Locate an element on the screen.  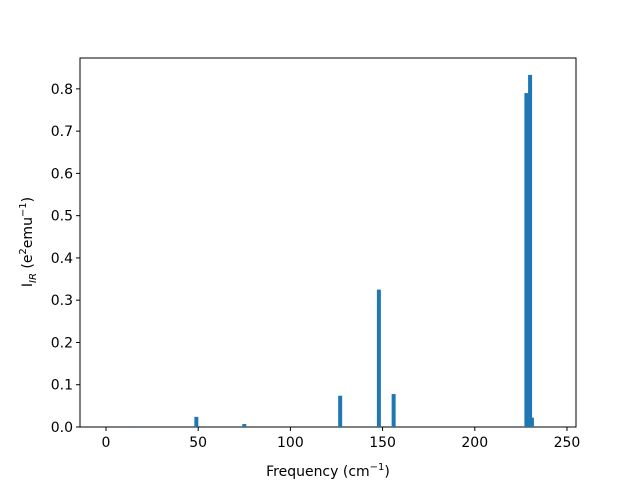
x-label-part: Frequency (cm is located at coordinates (318, 472).